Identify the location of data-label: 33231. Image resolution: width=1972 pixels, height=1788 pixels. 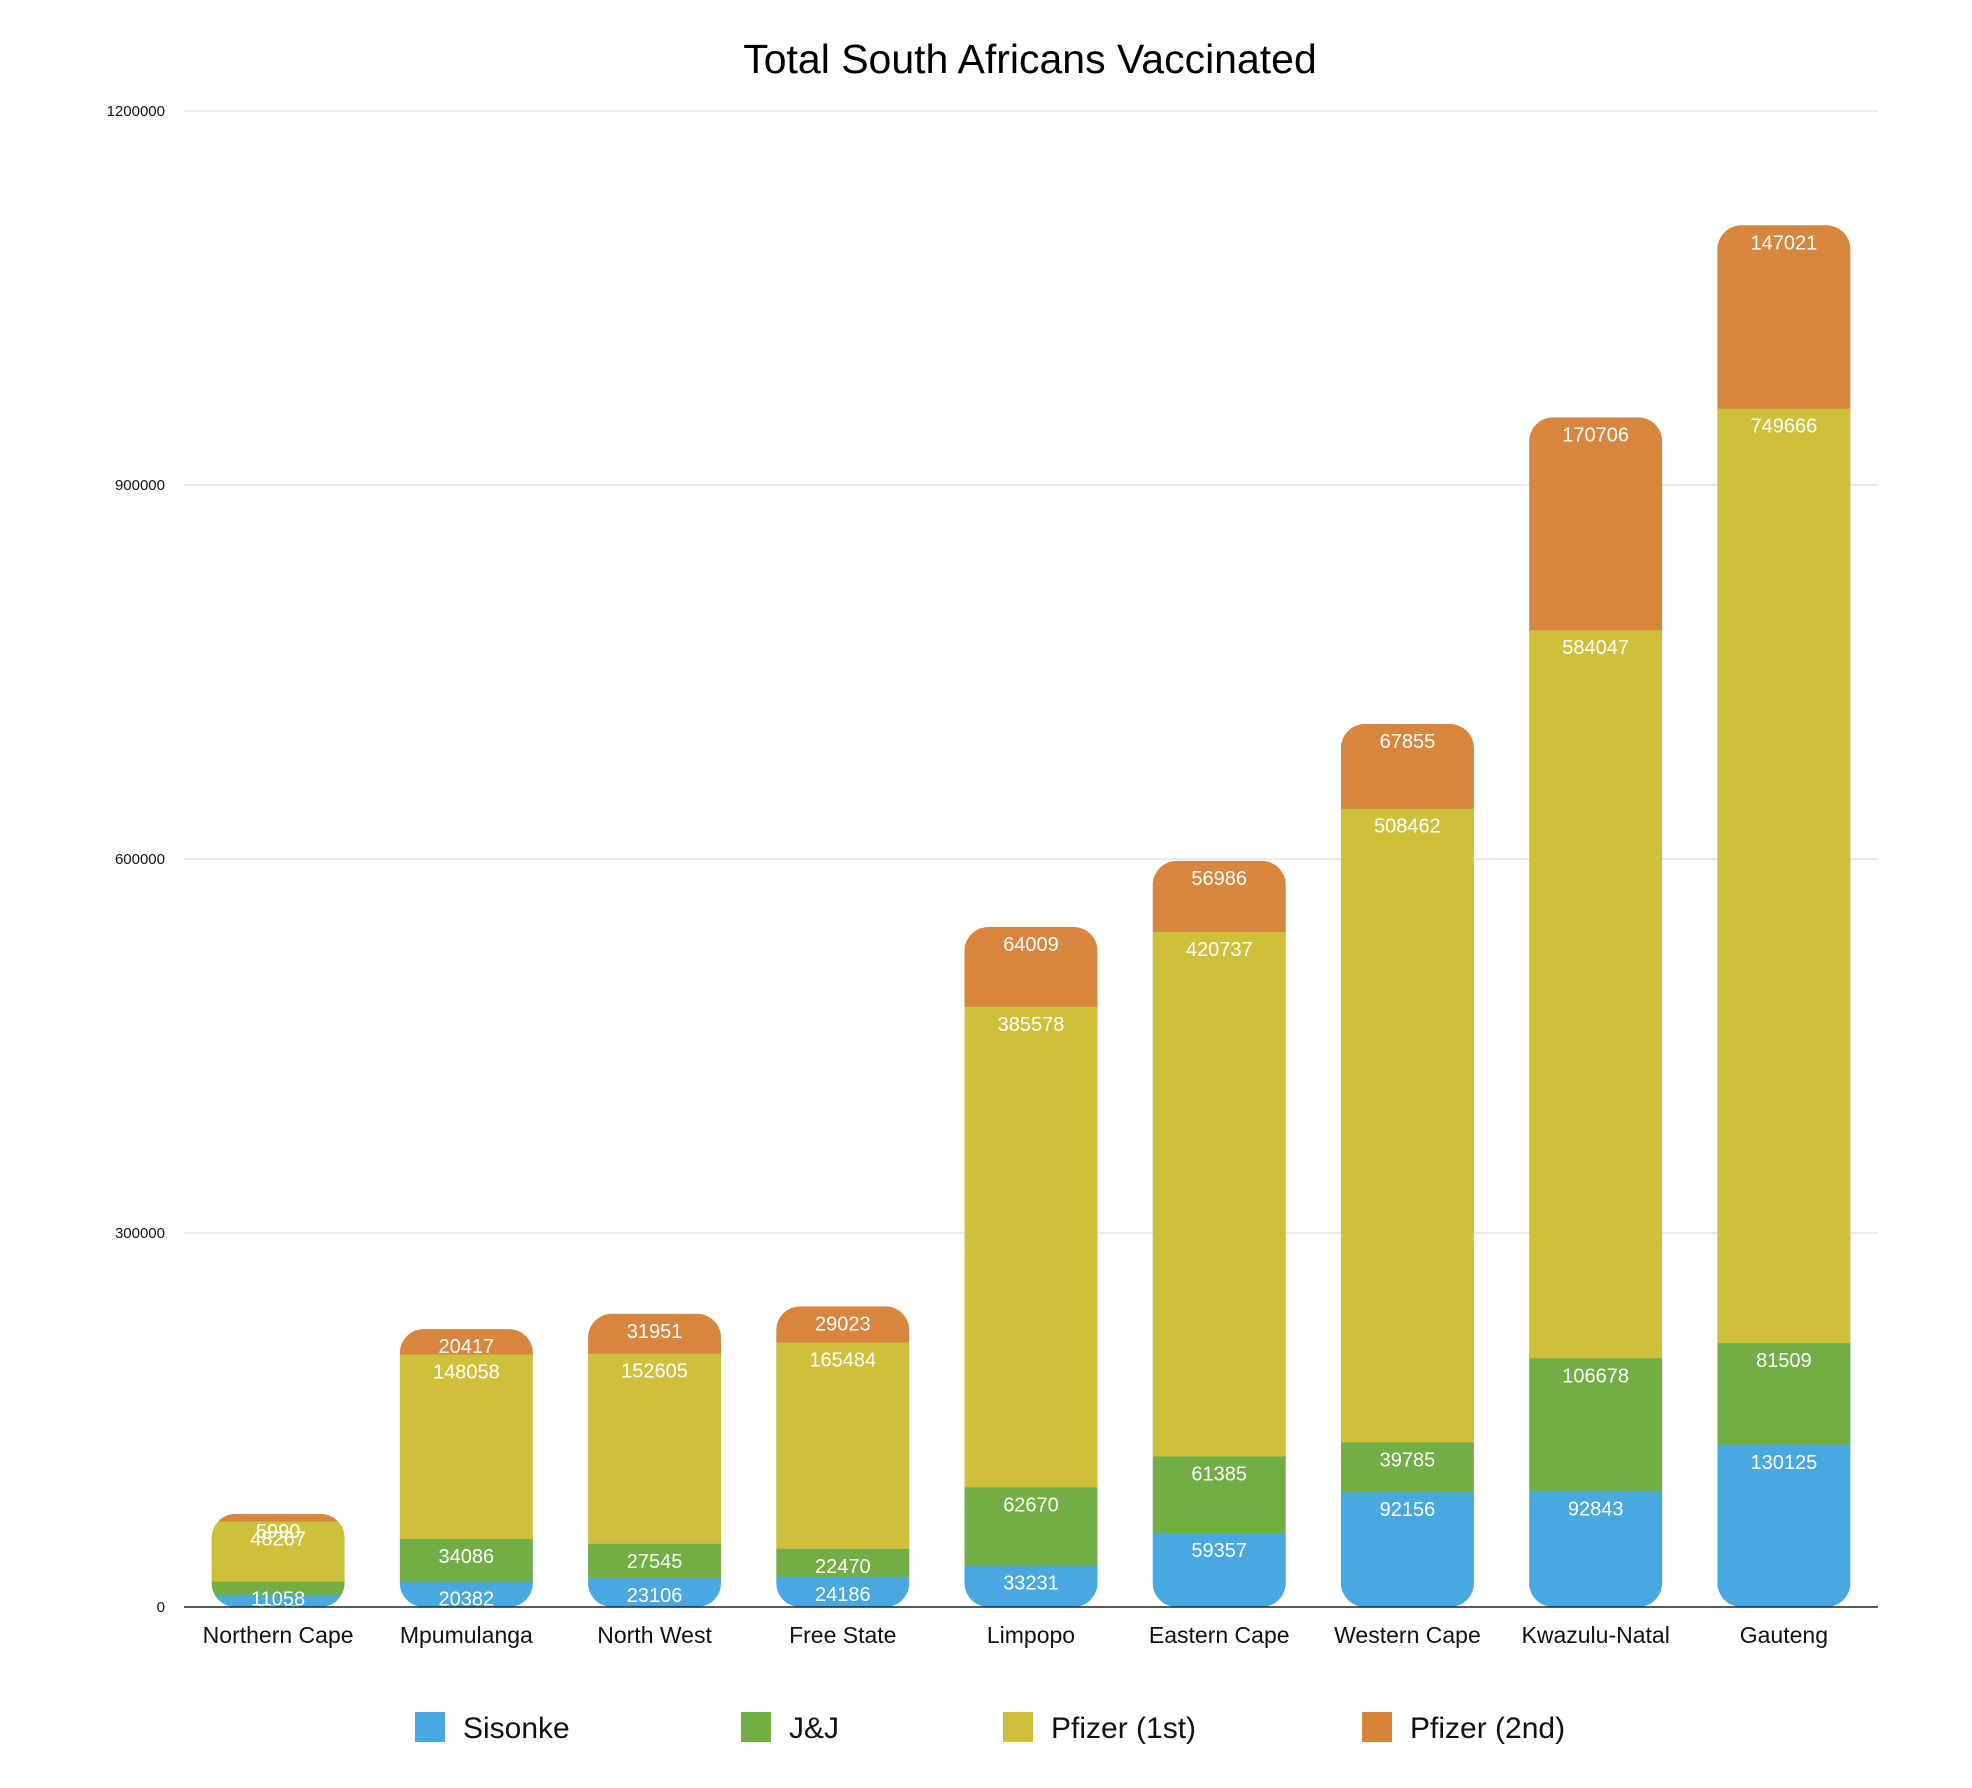
(1031, 1584).